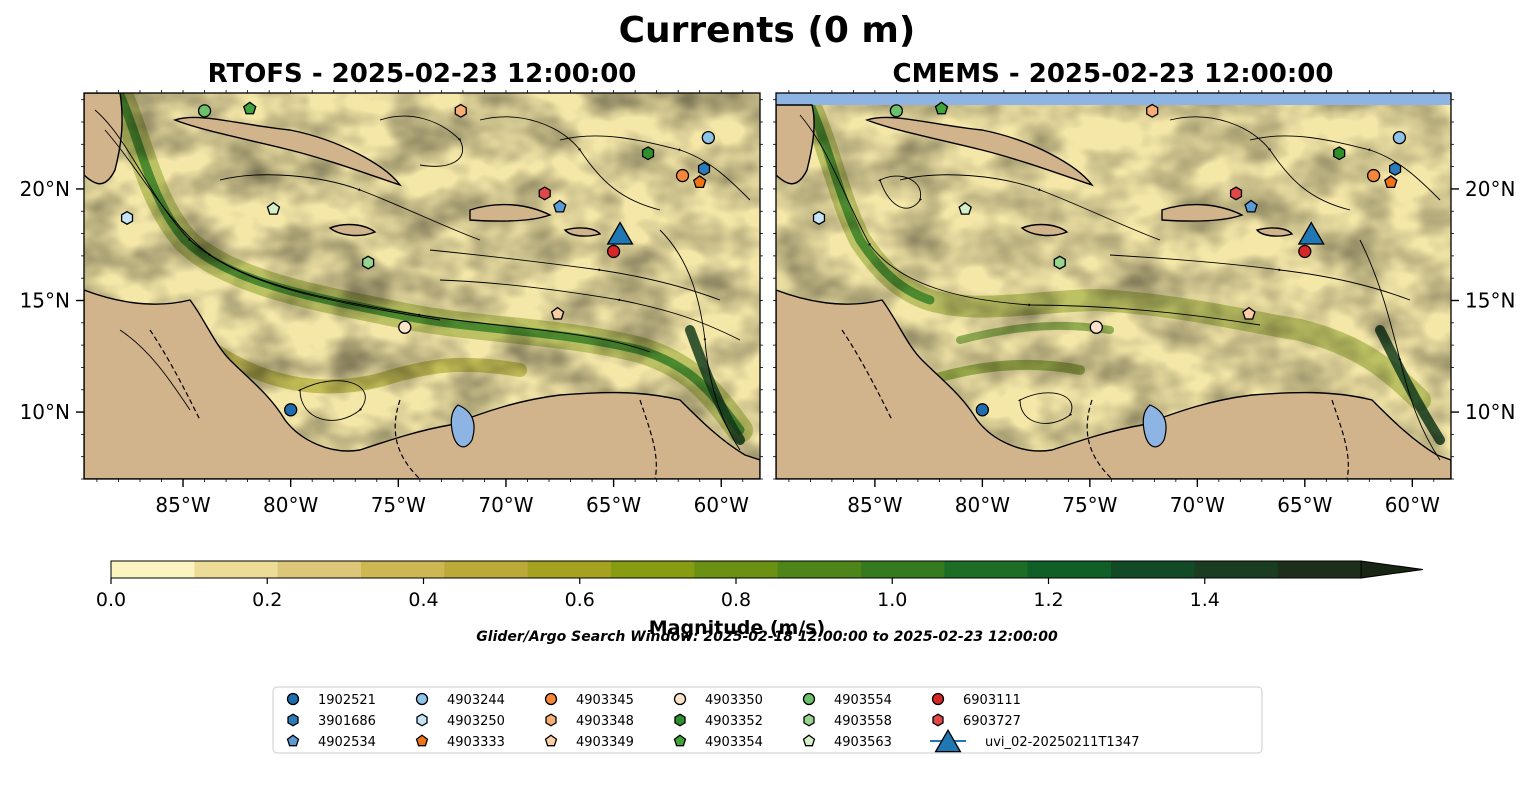 This screenshot has height=802, width=1535. What do you see at coordinates (267, 600) in the screenshot?
I see `colorbar-tick-label: 0.2` at bounding box center [267, 600].